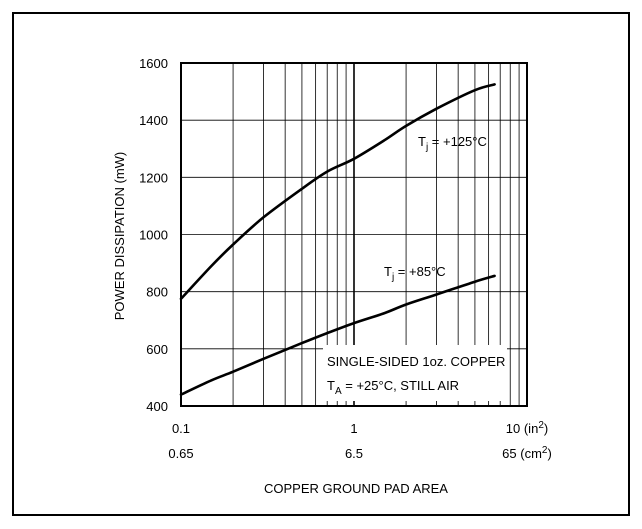 Image resolution: width=642 pixels, height=529 pixels. I want to click on y-tick-label: 1600, so click(153, 63).